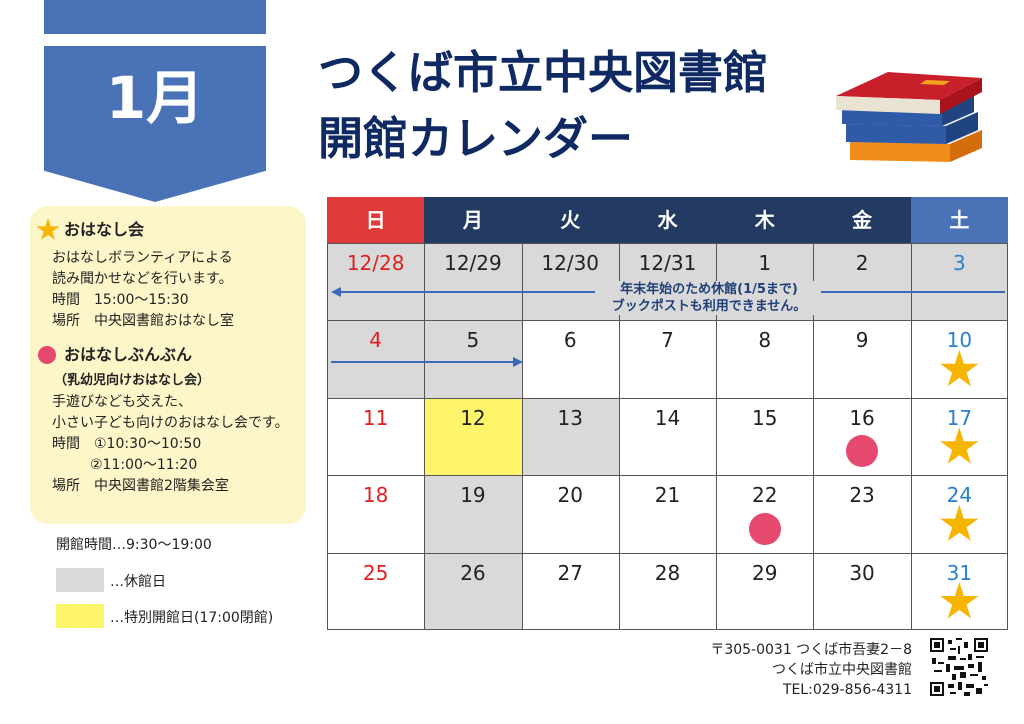 The image size is (1024, 724). I want to click on story-time-line: 読み聞かせなどを行います。, so click(142, 279).